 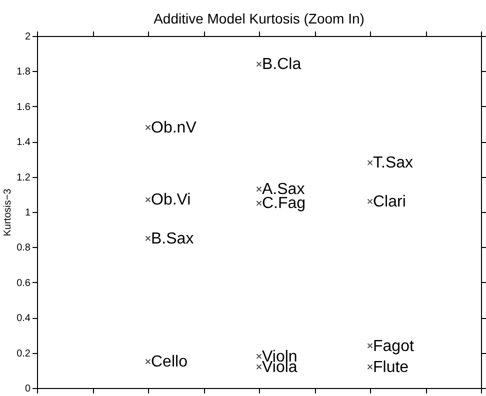 What do you see at coordinates (171, 200) in the screenshot?
I see `series-label: Ob.Vi` at bounding box center [171, 200].